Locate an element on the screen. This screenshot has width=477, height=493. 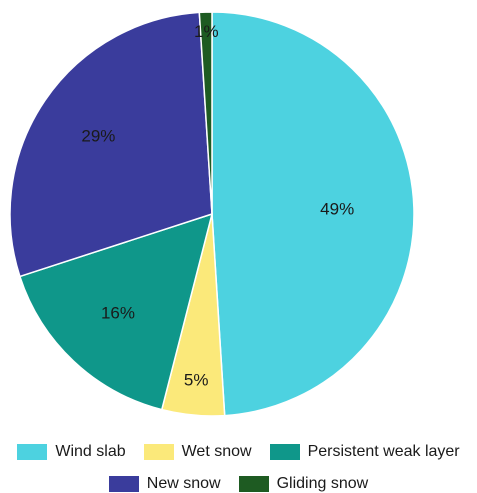
slice-label-wet-snow: 5% is located at coordinates (196, 379).